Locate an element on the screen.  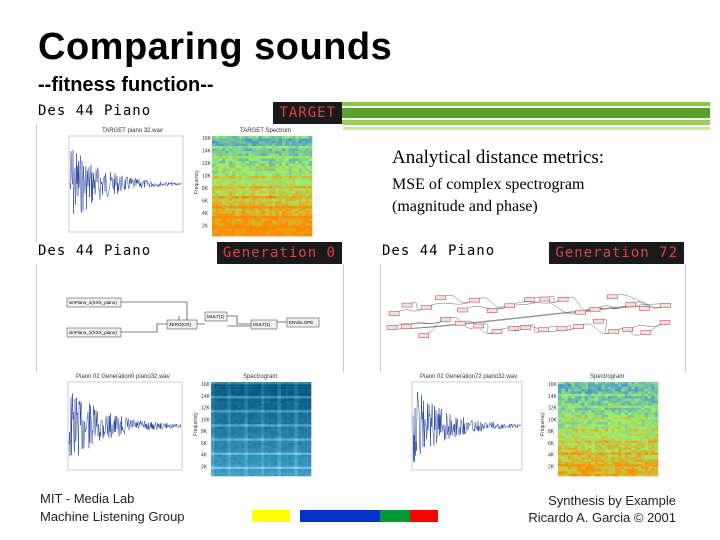
gen0-node-6: ENVELOPE is located at coordinates (301, 322).